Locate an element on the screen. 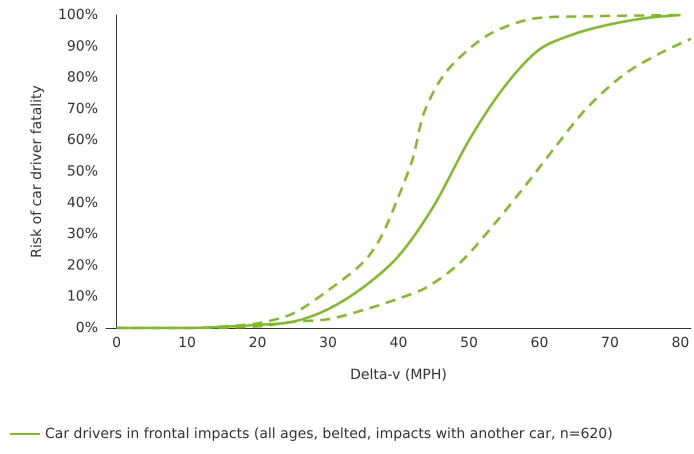  y-tick-label: 0% is located at coordinates (87, 328).